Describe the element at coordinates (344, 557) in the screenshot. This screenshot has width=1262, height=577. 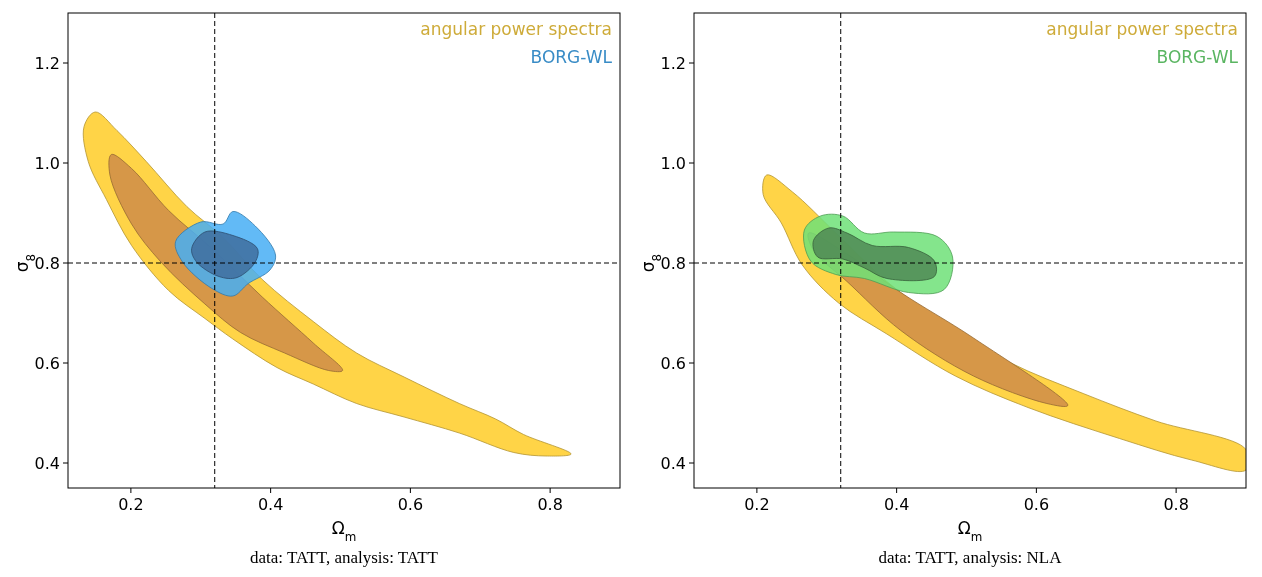
I see `text: data: TATT, analysis: TATT` at that location.